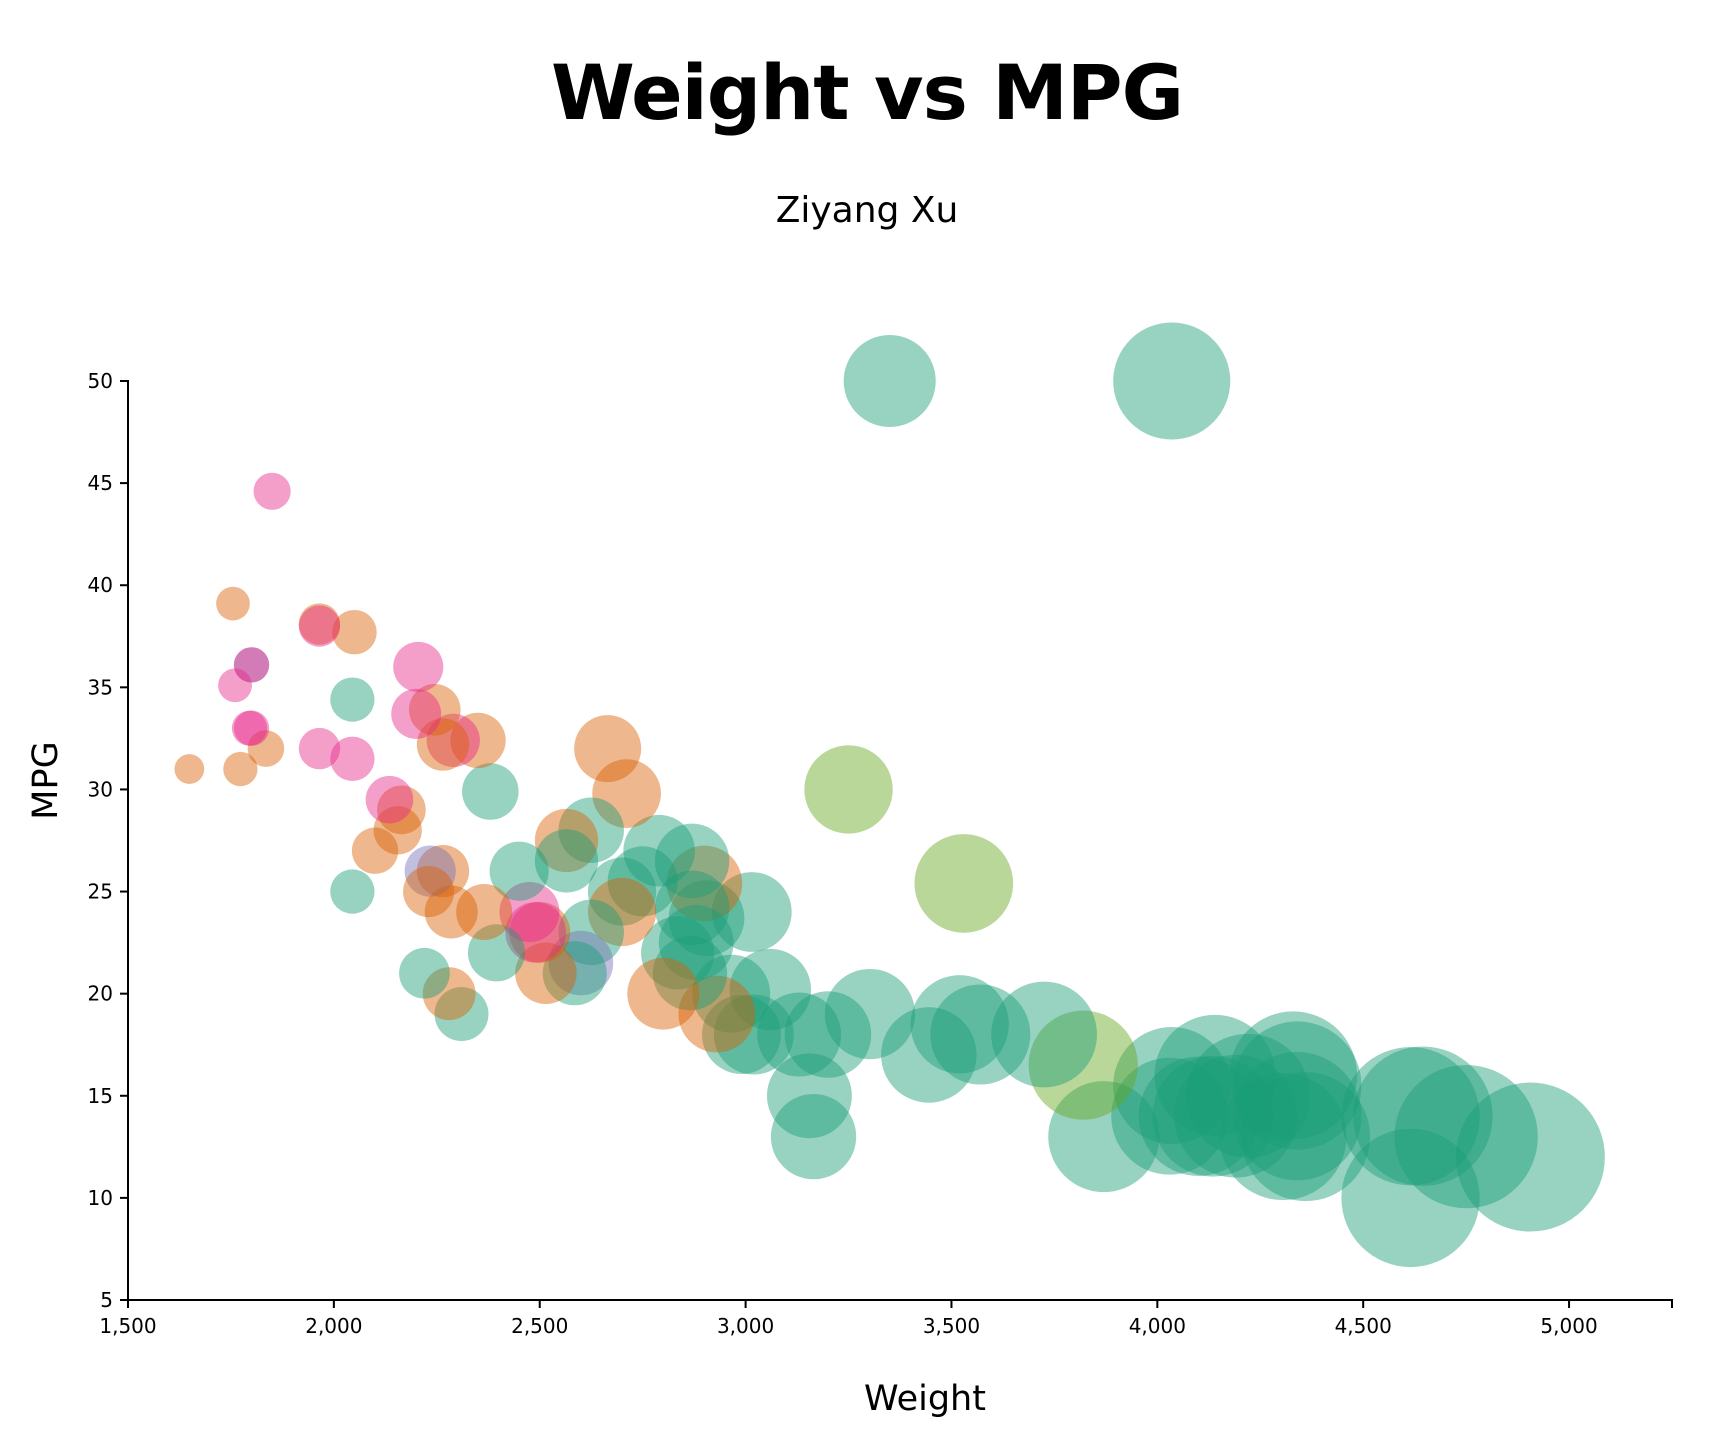  What do you see at coordinates (100, 483) in the screenshot?
I see `y-tick-label: 45` at bounding box center [100, 483].